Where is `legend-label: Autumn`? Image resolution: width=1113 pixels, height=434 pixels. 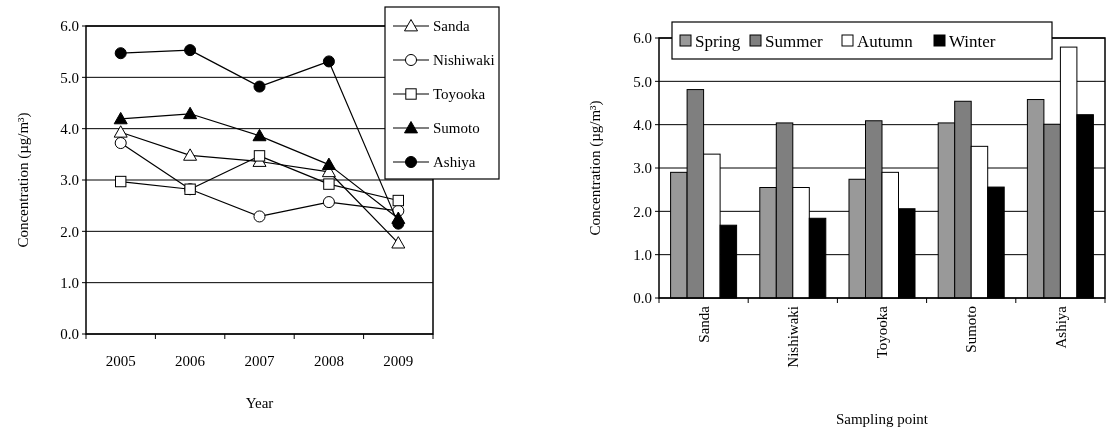
legend-label: Autumn is located at coordinates (885, 41).